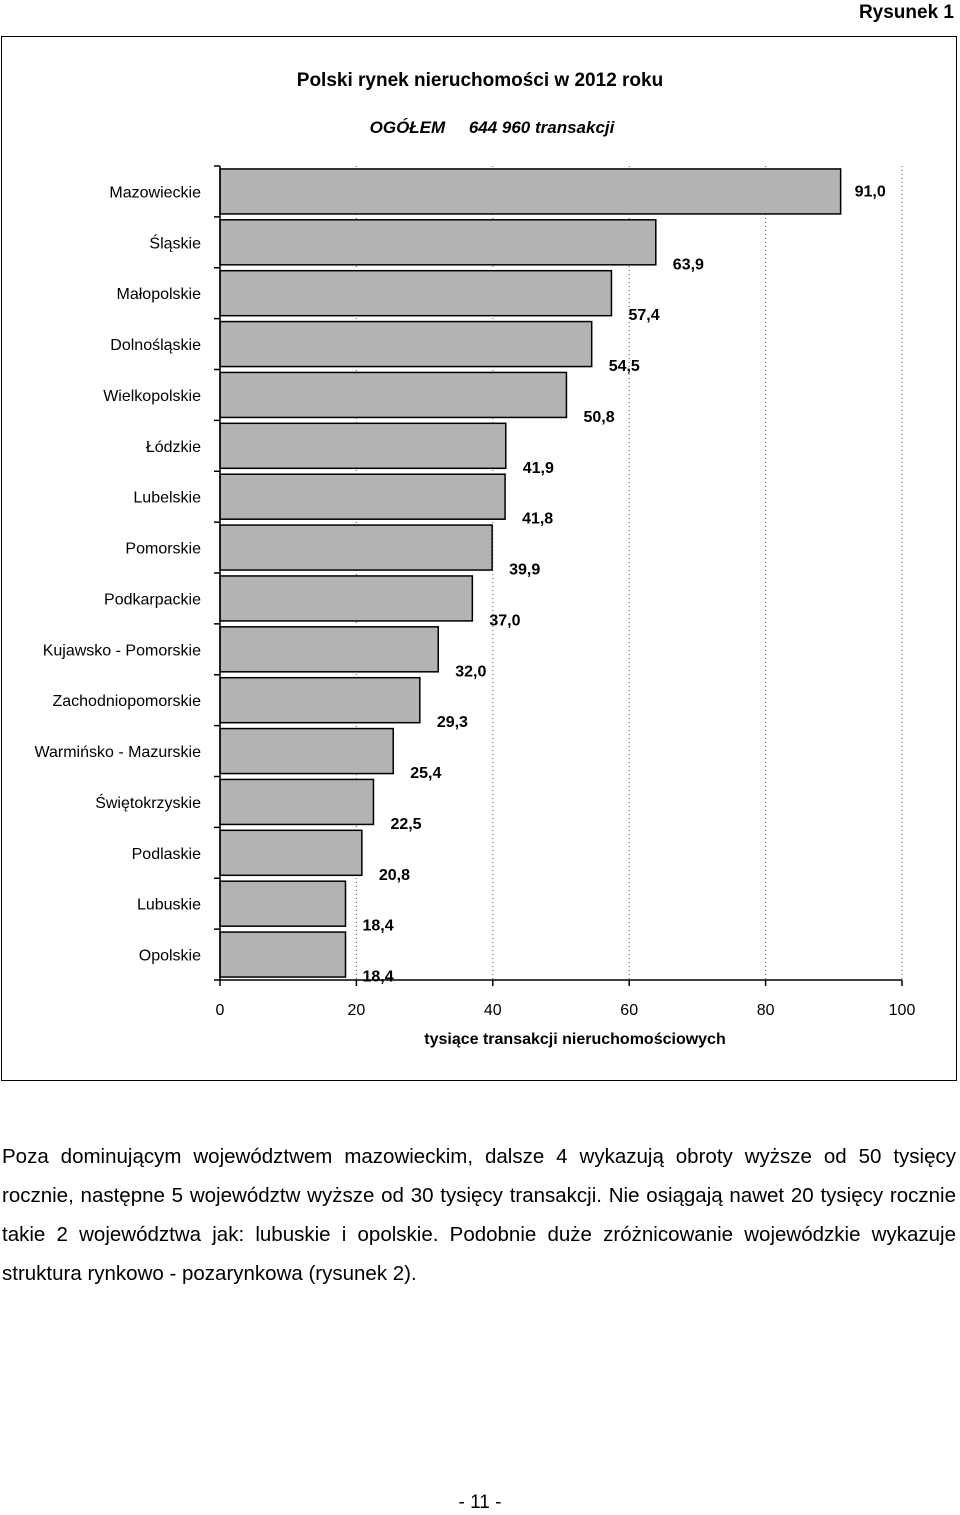 The width and height of the screenshot is (960, 1515). What do you see at coordinates (357, 1010) in the screenshot?
I see `x-tick-label: 20` at bounding box center [357, 1010].